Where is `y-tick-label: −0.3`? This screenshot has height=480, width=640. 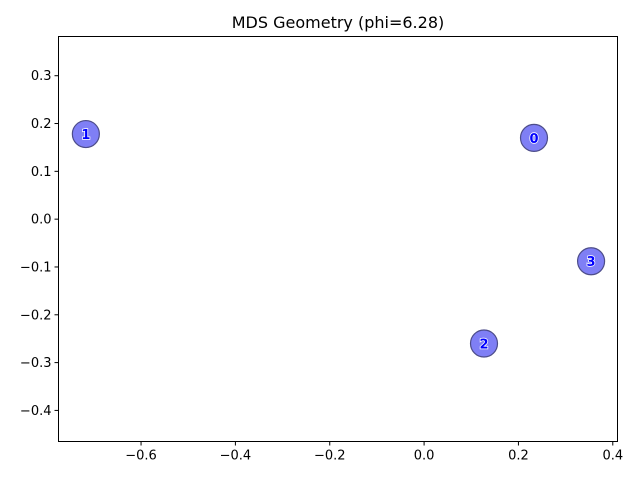 y-tick-label: −0.3 is located at coordinates (36, 363).